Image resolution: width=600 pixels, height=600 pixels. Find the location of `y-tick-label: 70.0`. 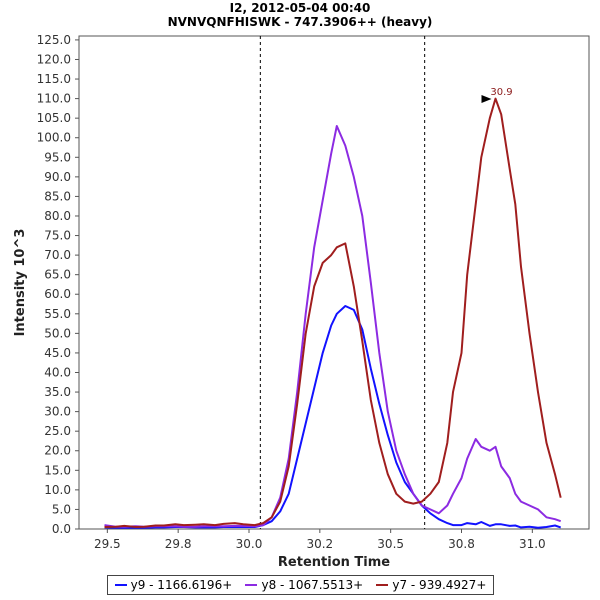

y-tick-label: 70.0 is located at coordinates (57, 255).